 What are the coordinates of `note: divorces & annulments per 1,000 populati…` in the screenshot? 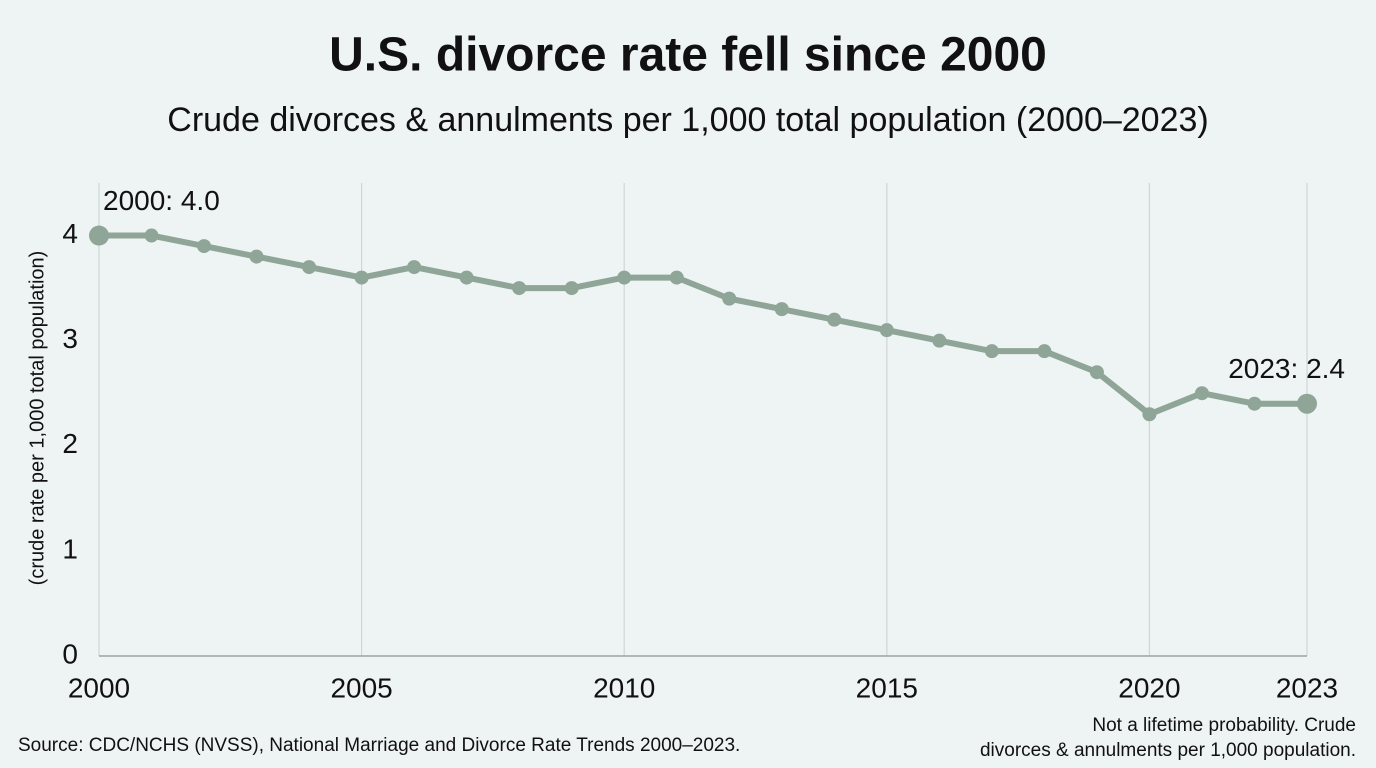 It's located at (1168, 750).